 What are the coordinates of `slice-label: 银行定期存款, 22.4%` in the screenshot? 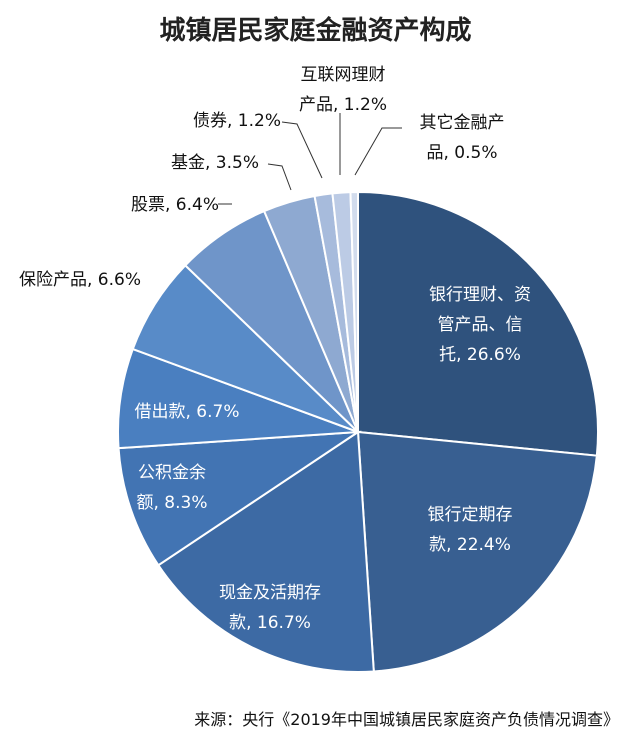 It's located at (470, 530).